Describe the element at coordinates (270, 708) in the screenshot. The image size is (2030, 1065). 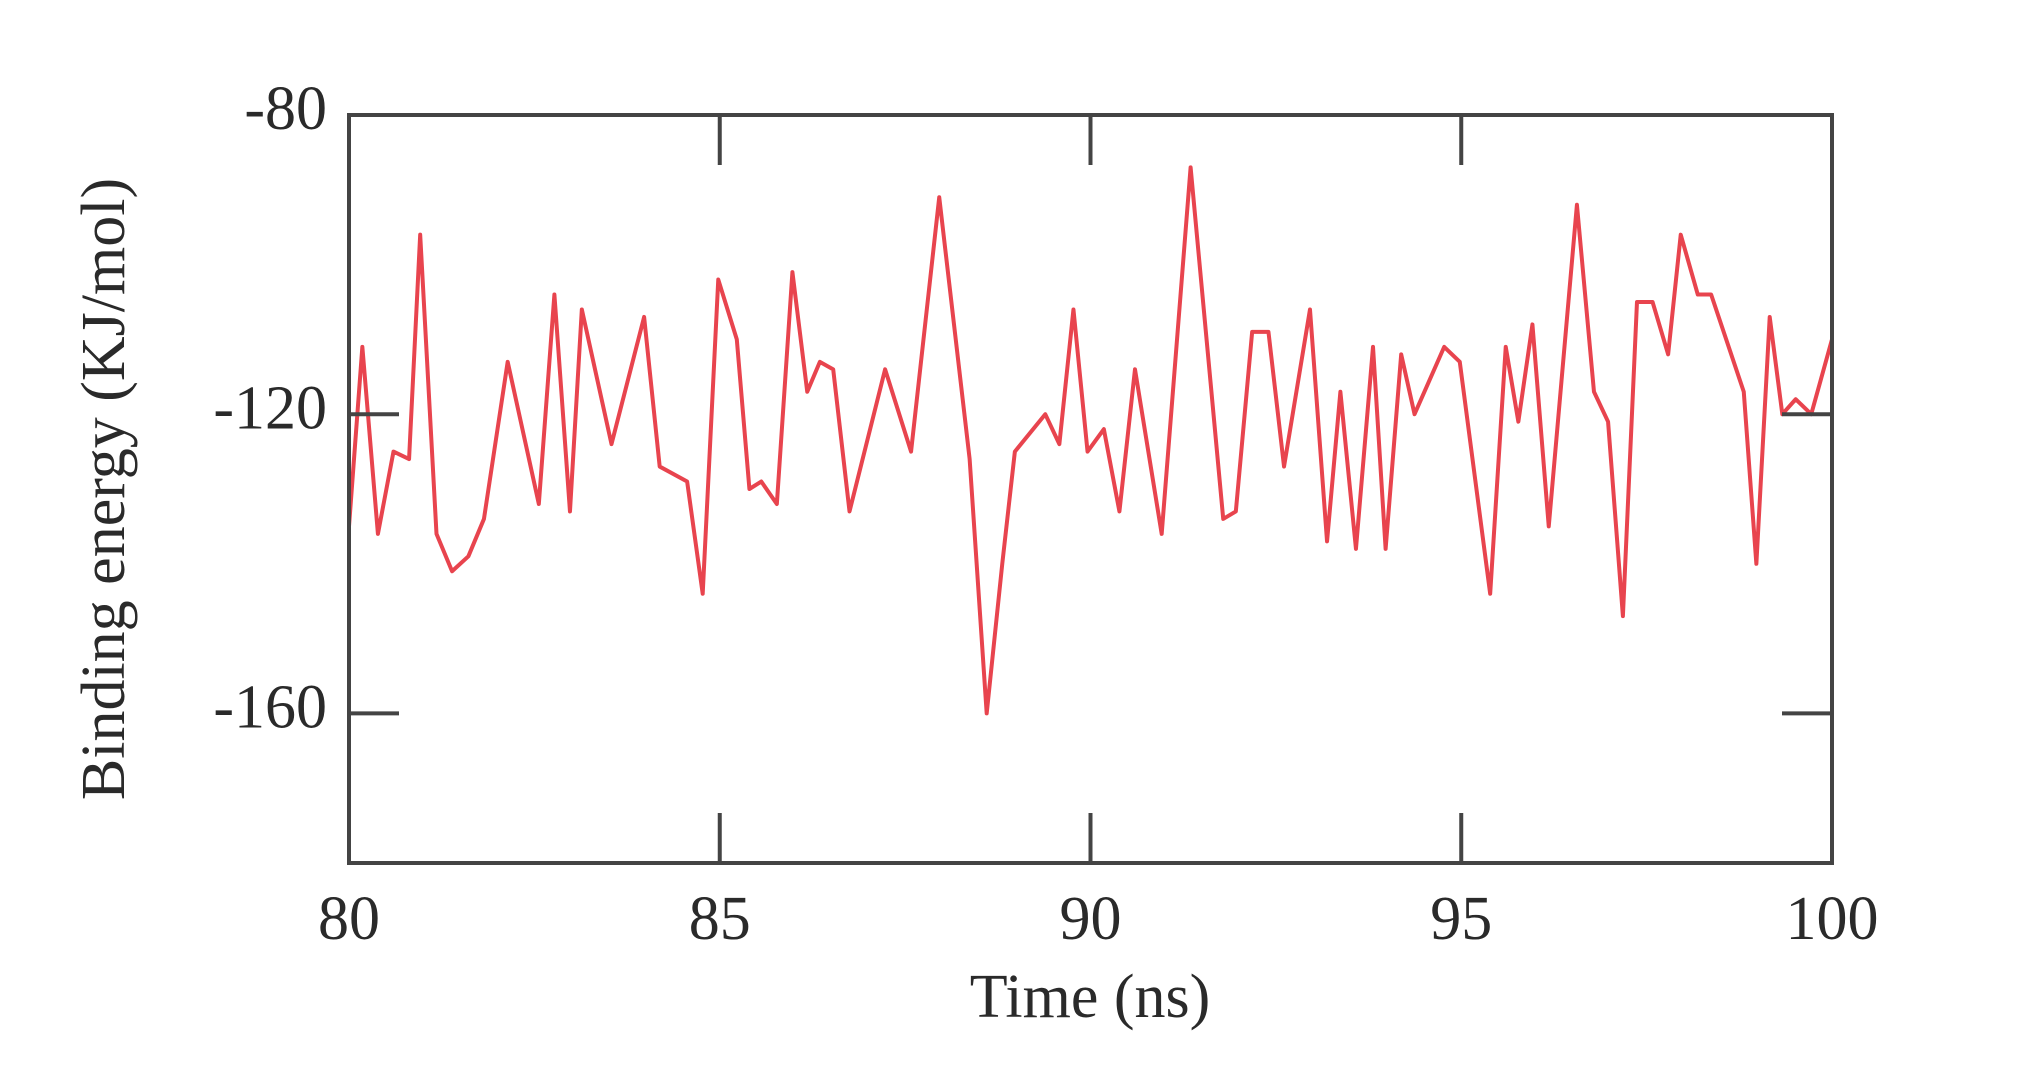
I see `y-tick-label: -160` at that location.